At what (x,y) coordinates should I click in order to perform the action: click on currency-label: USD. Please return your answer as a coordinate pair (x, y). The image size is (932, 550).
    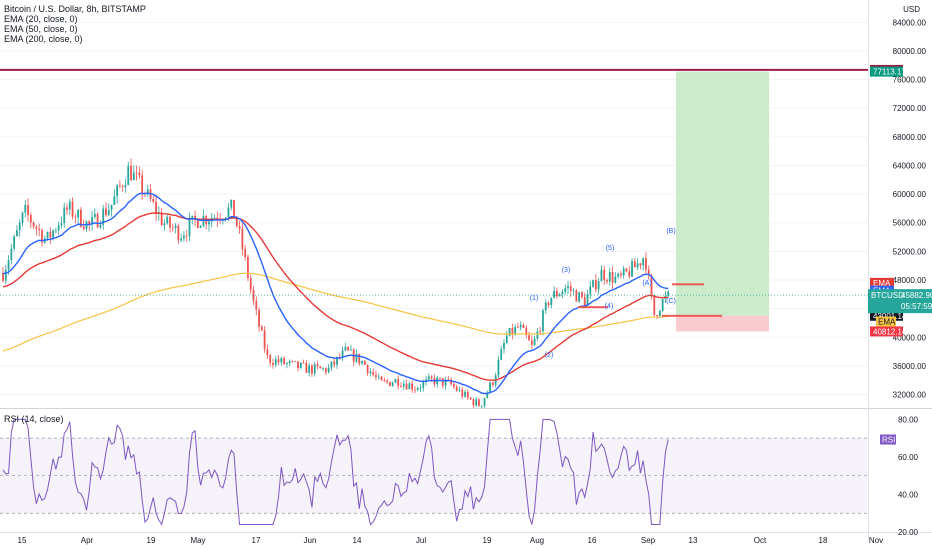
    Looking at the image, I should click on (911, 9).